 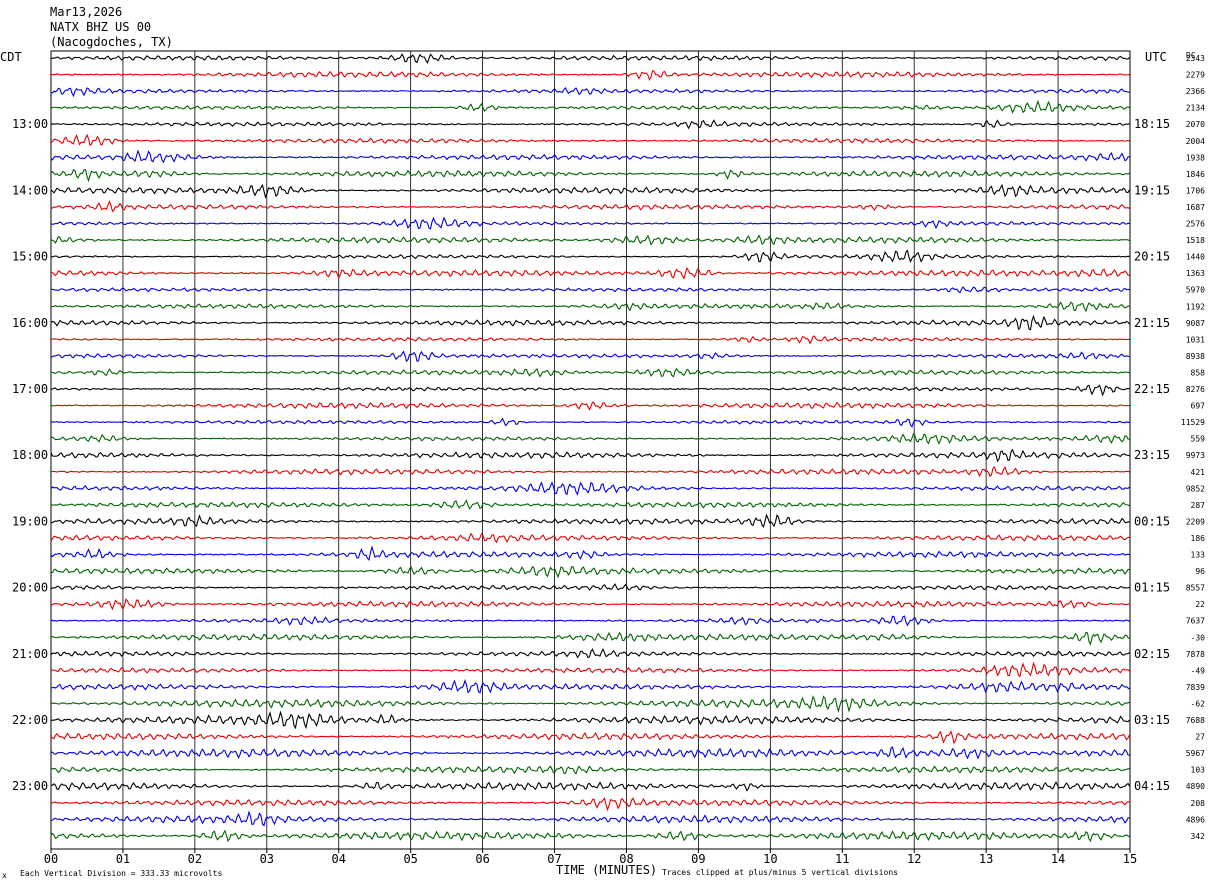 I want to click on x-tick-label: 05, so click(x=410, y=859).